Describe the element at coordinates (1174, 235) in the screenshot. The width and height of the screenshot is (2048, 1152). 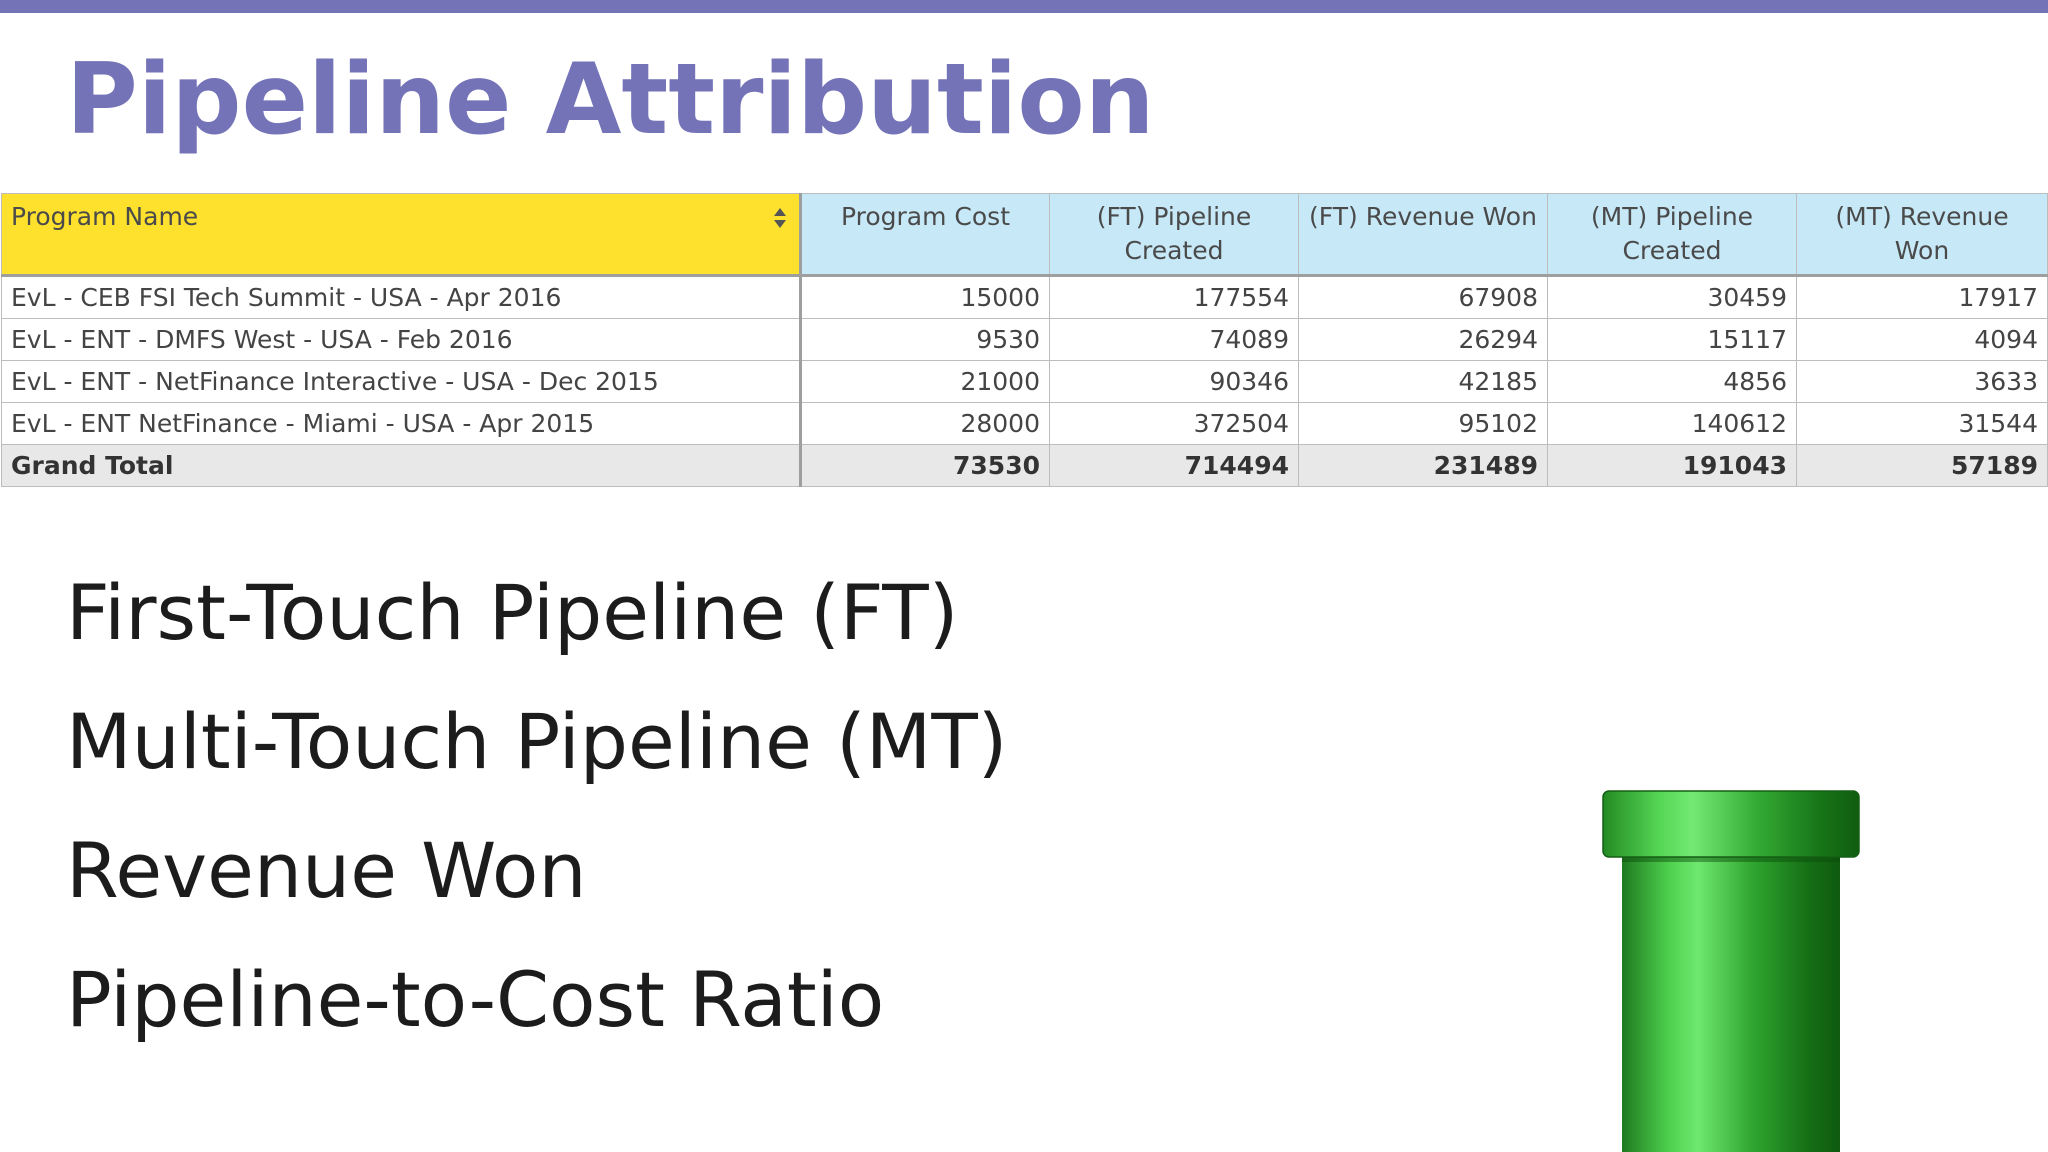
I see `column-header-ft-pipeline-created: (FT) Pipeline Created` at that location.